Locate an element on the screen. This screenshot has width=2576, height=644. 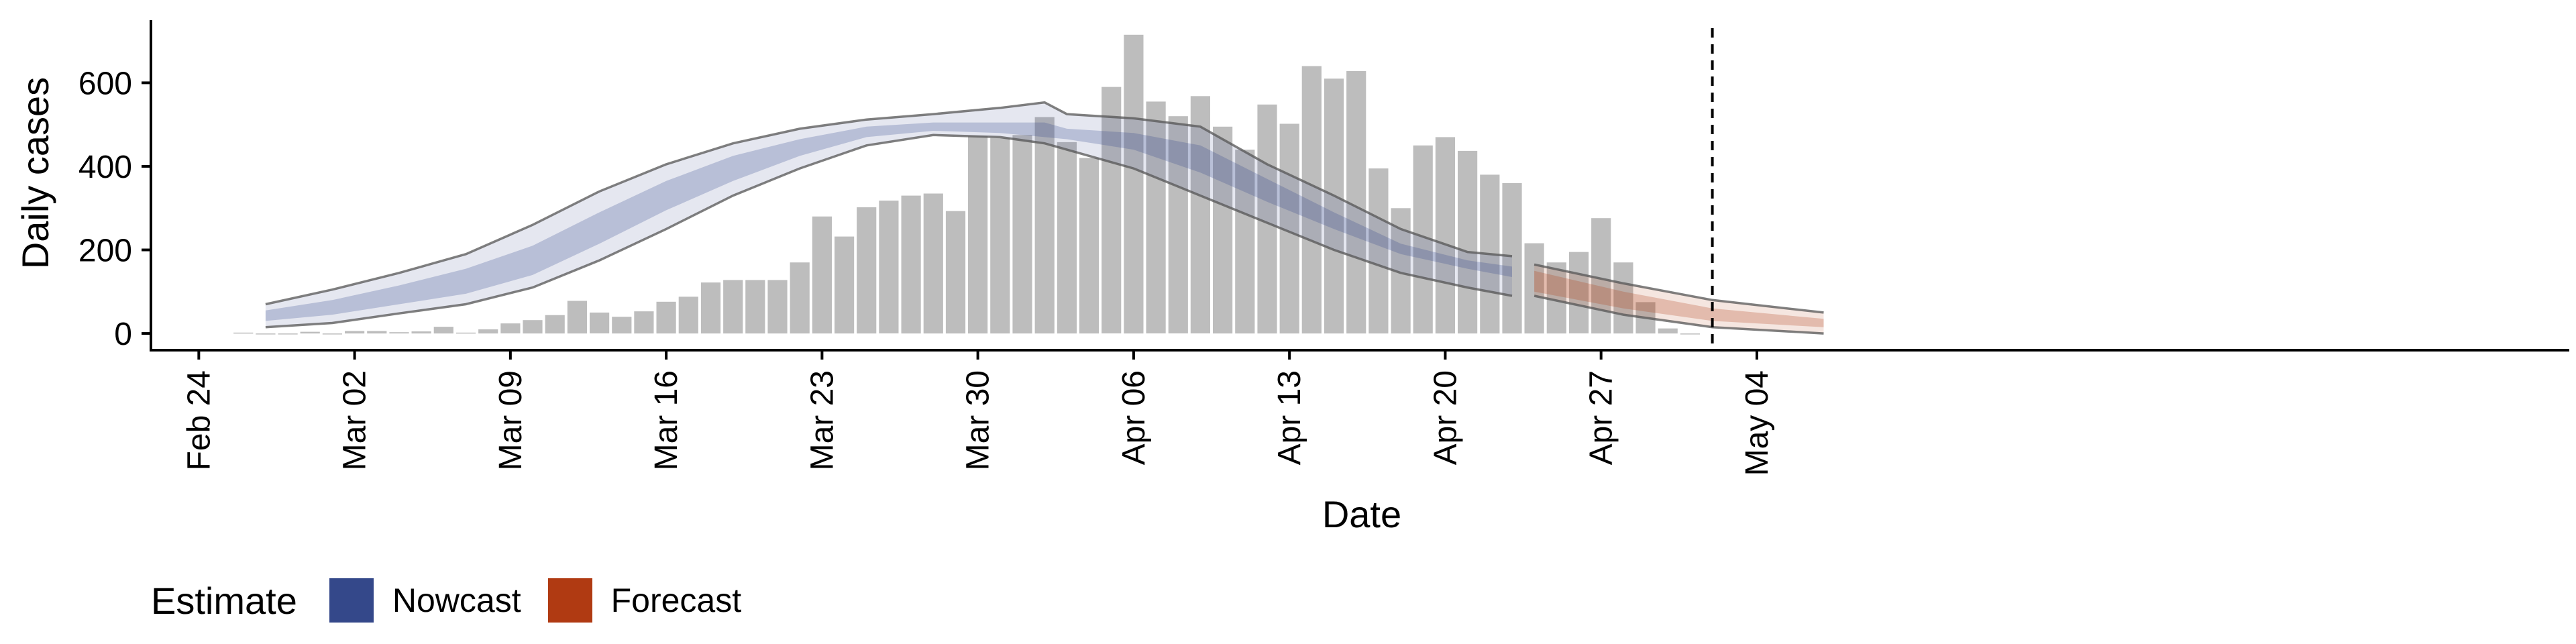
nowcast-lower-line is located at coordinates (889, 231).